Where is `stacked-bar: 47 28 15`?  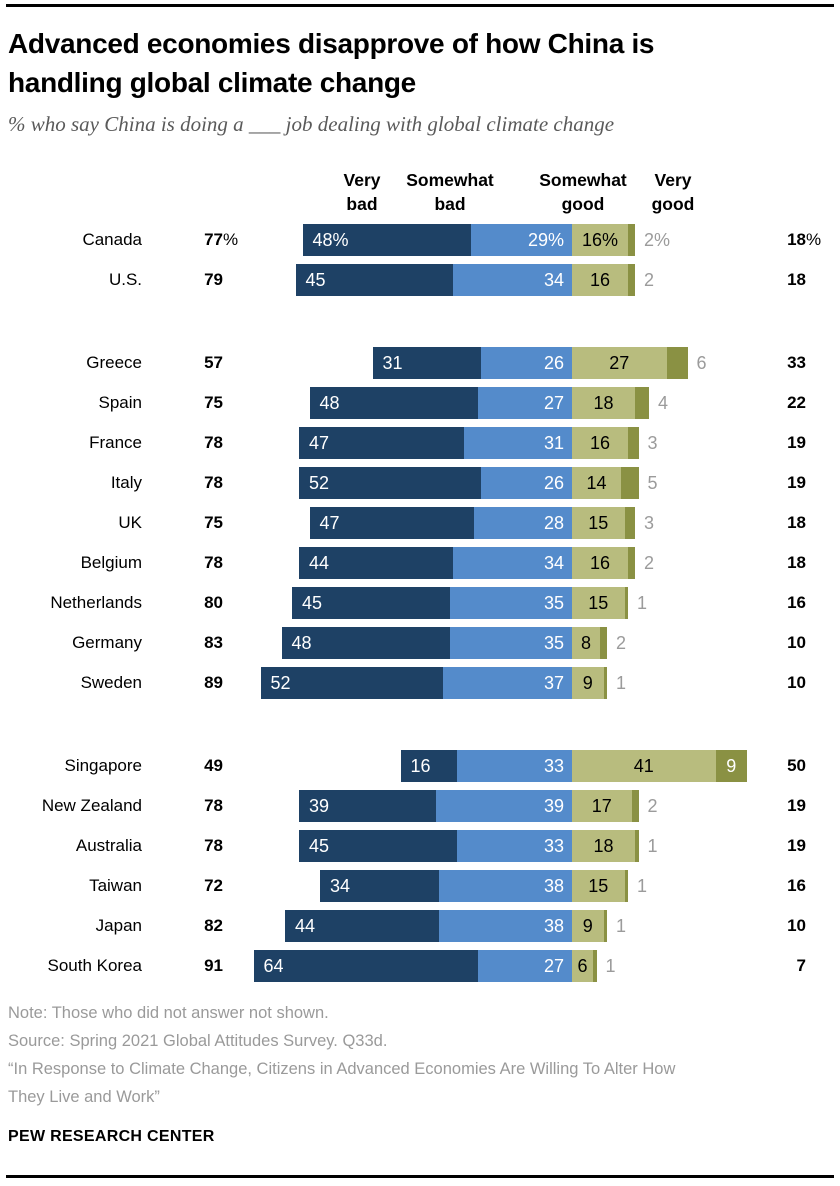 stacked-bar: 47 28 15 is located at coordinates (472, 523).